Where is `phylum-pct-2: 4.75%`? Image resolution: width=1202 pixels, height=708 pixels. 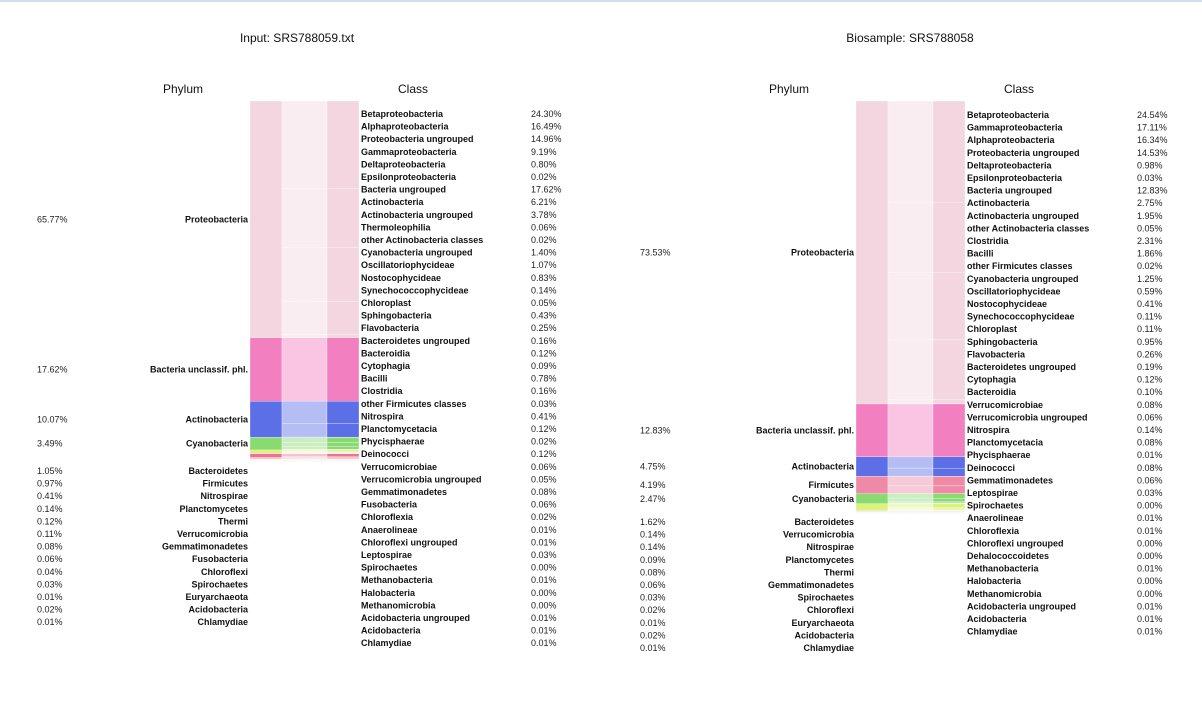 phylum-pct-2: 4.75% is located at coordinates (653, 467).